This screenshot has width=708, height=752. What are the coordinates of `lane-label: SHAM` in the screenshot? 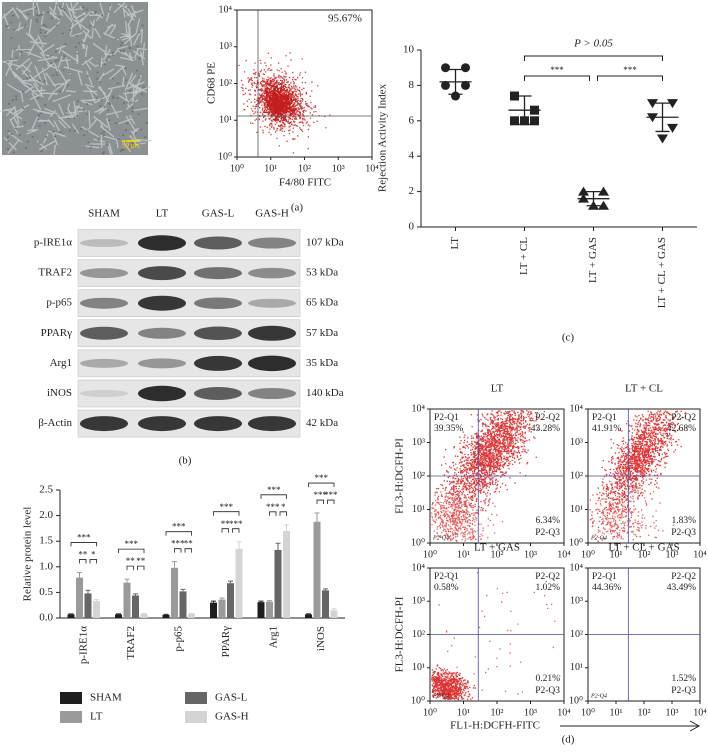 It's located at (104, 214).